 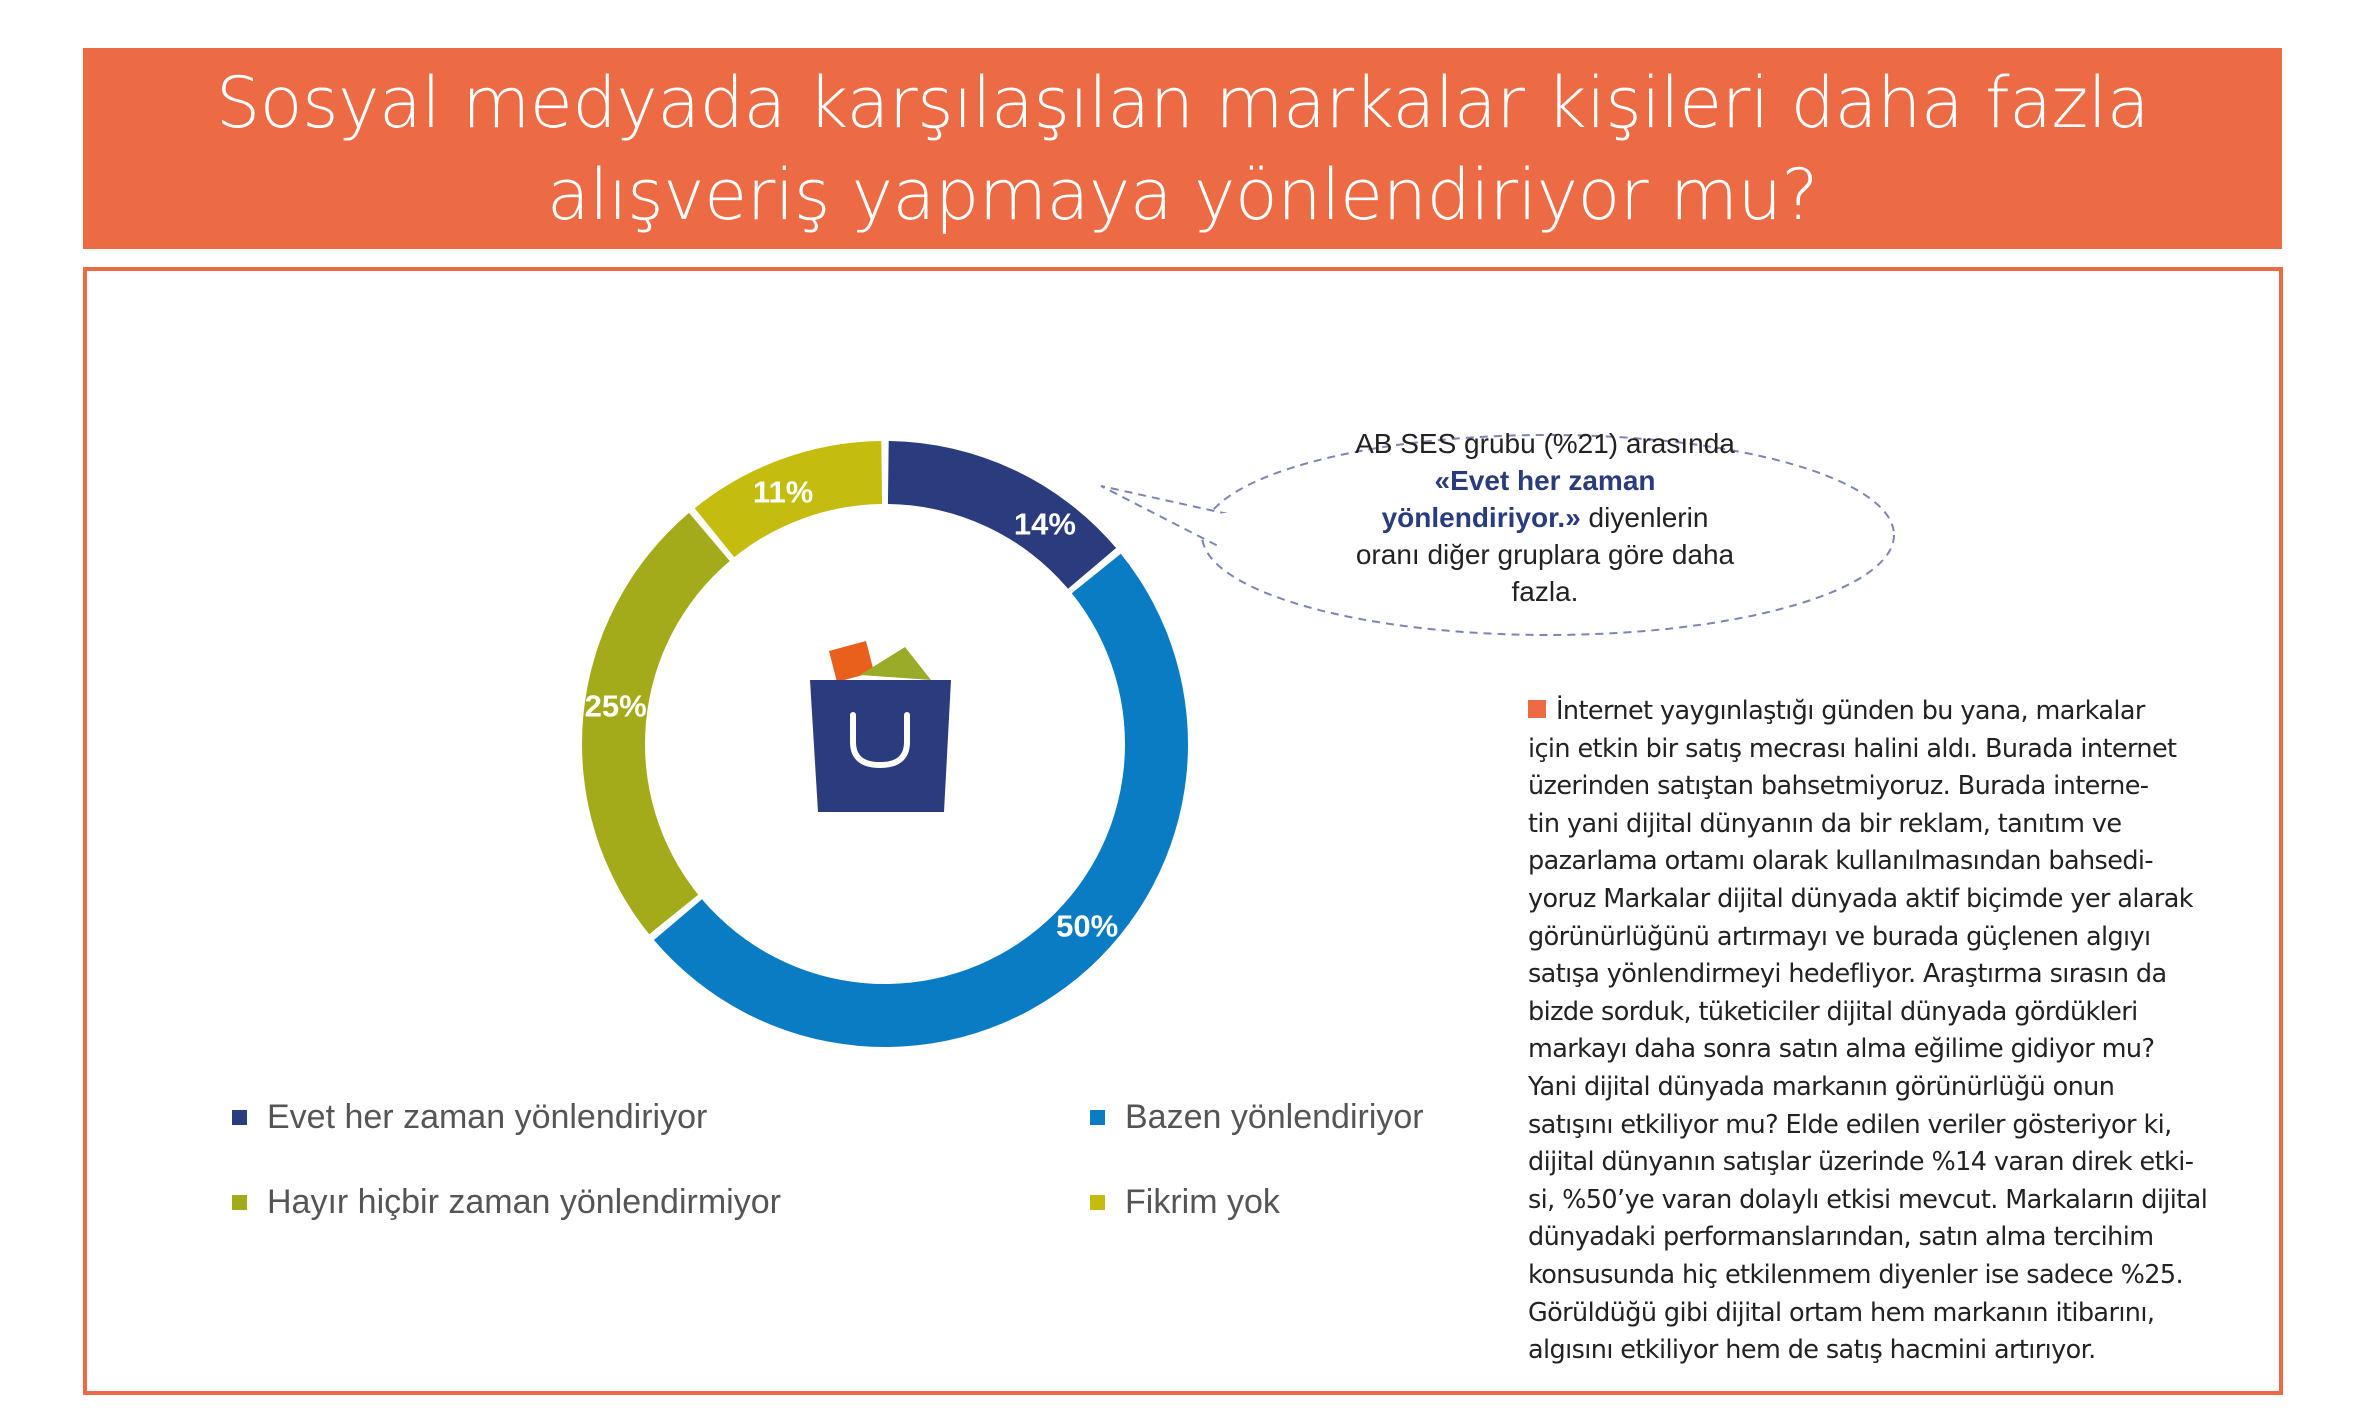 What do you see at coordinates (1545, 554) in the screenshot?
I see `callout-line-4: oranı diğer gruplara göre daha` at bounding box center [1545, 554].